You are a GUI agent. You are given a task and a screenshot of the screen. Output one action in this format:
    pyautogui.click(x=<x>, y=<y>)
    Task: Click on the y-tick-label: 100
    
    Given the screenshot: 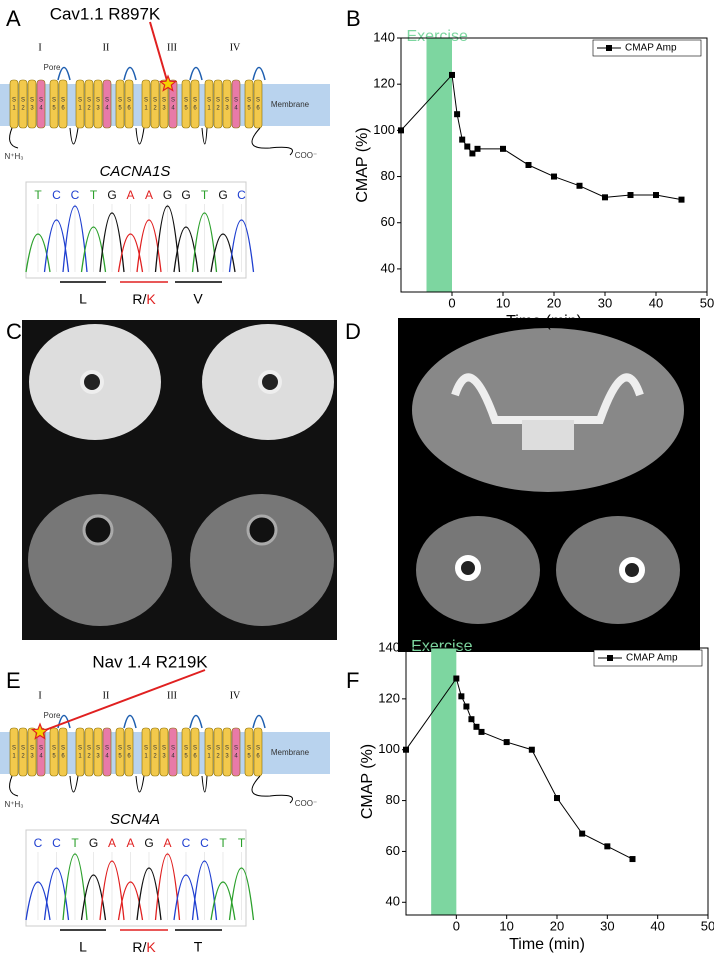 What is the action you would take?
    pyautogui.click(x=384, y=129)
    